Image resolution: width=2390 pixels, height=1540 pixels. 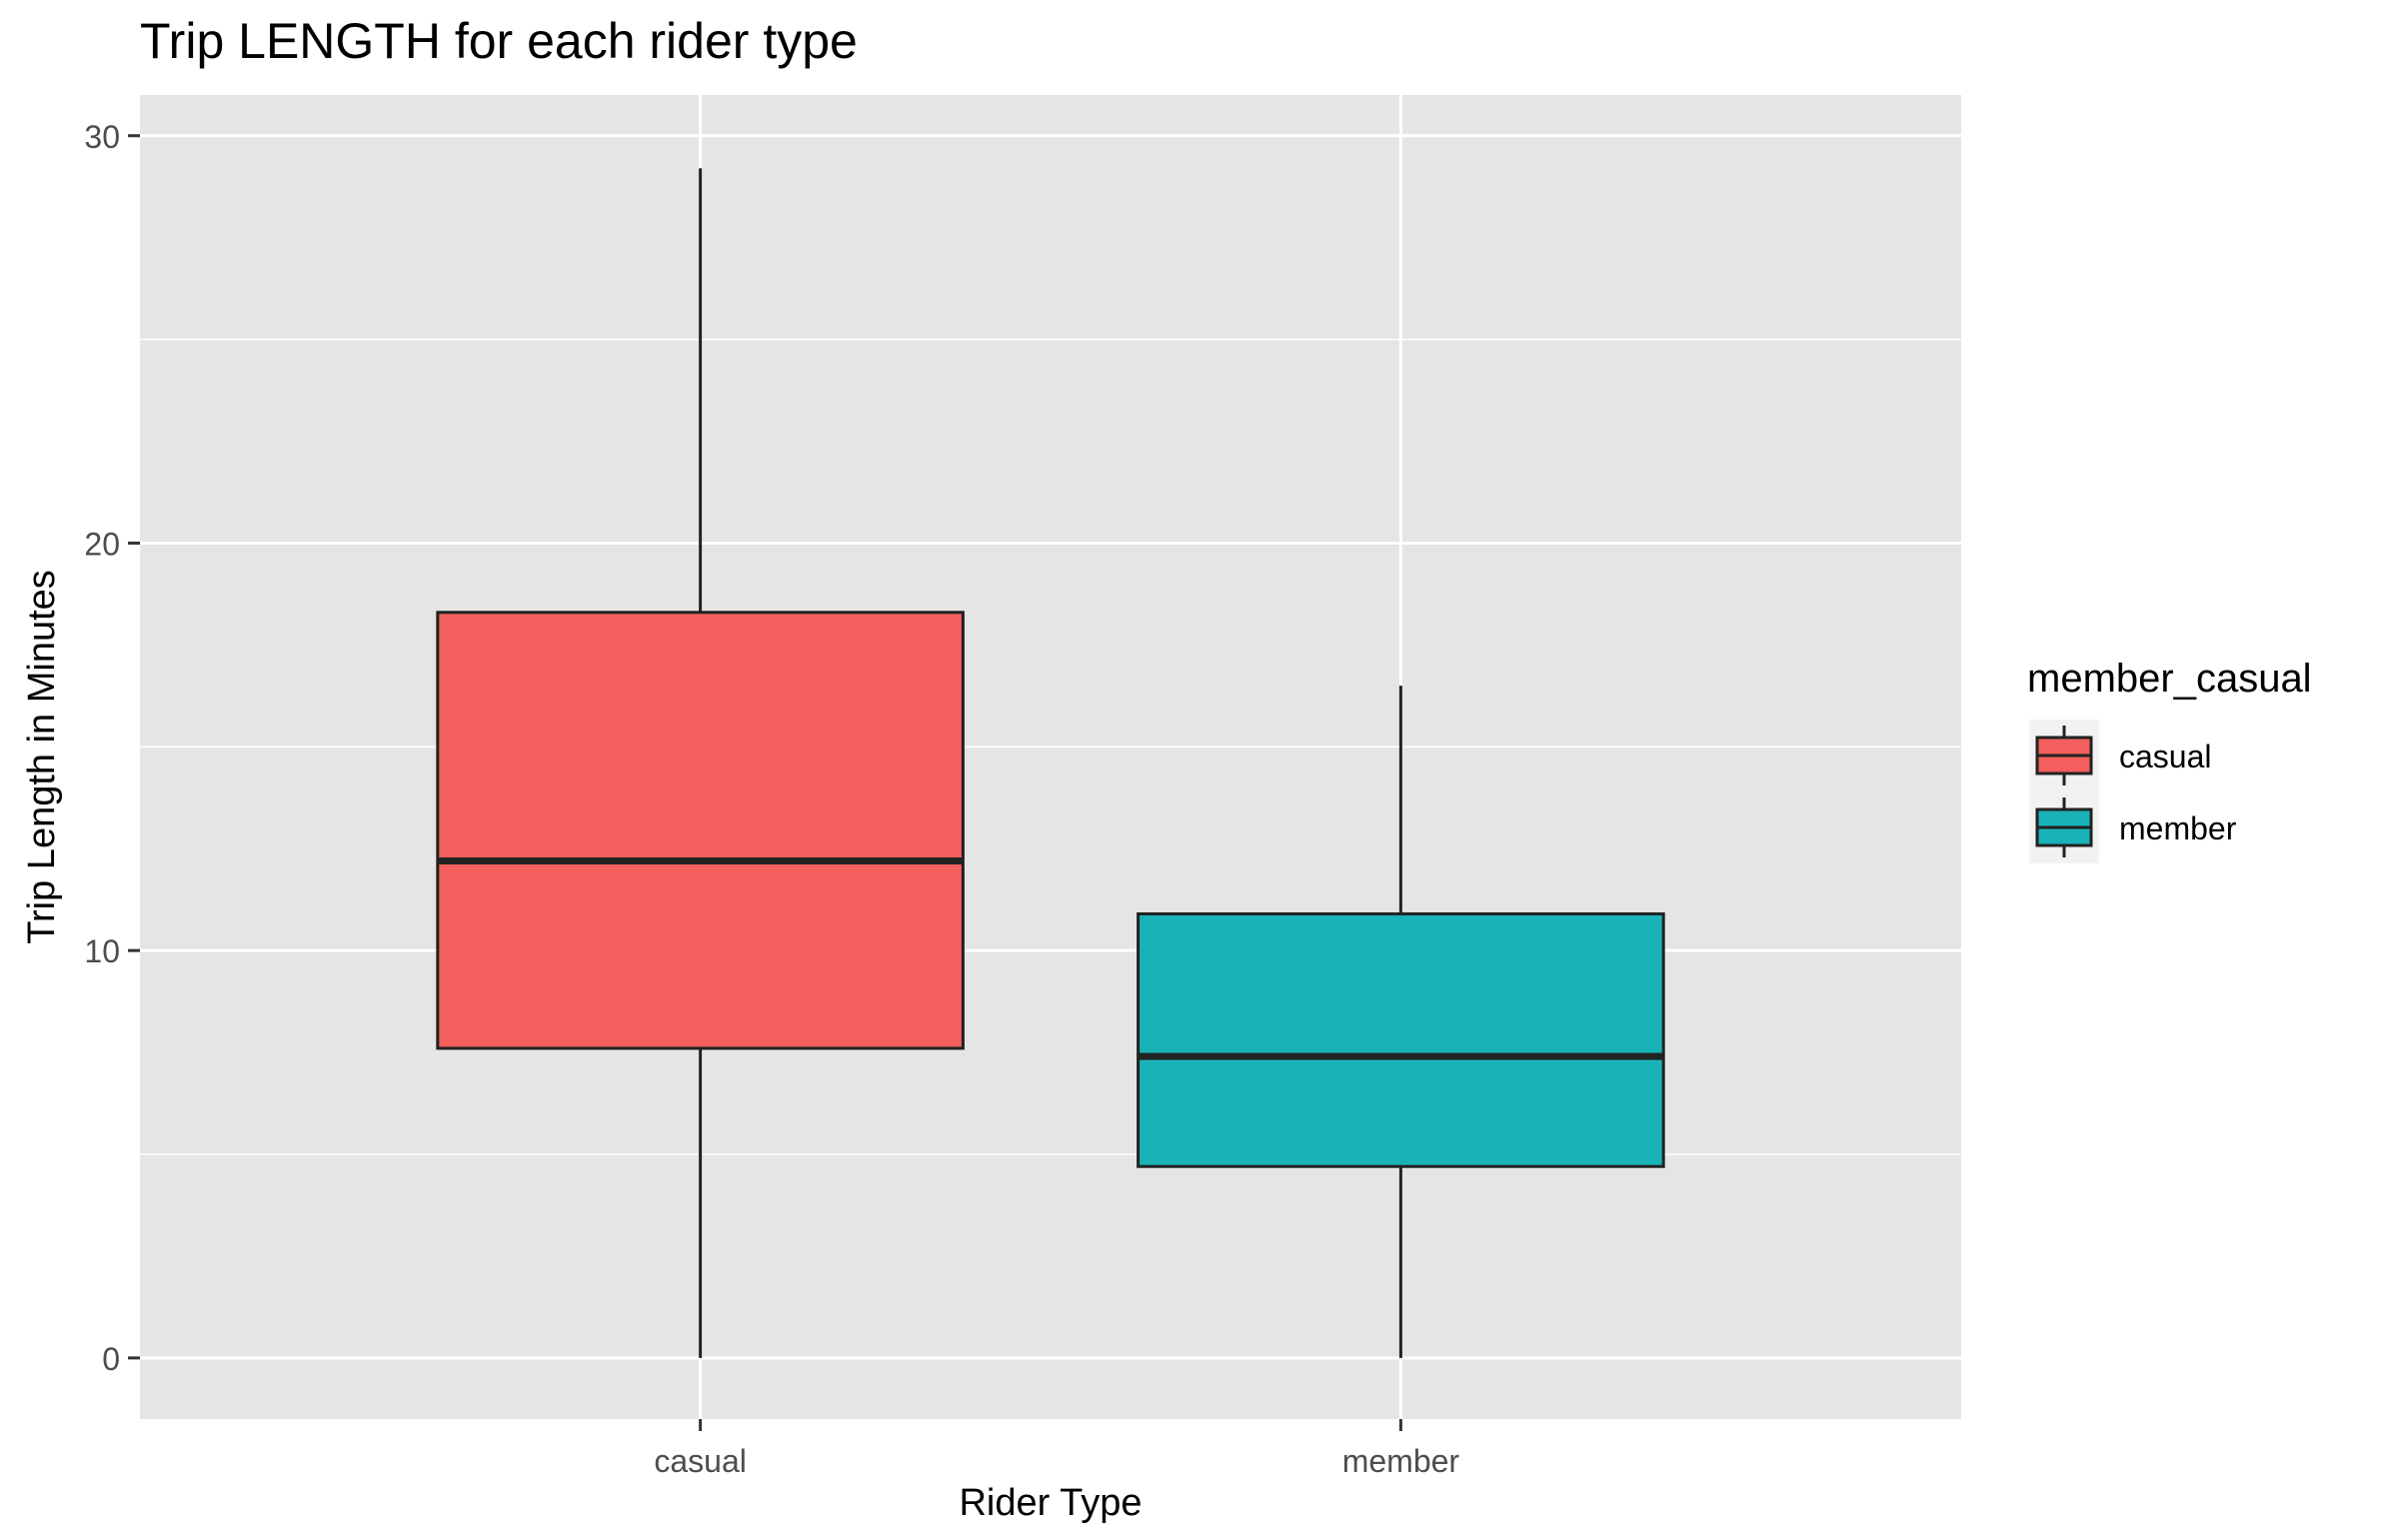 I want to click on legend-item-member: member, so click(x=2136, y=827).